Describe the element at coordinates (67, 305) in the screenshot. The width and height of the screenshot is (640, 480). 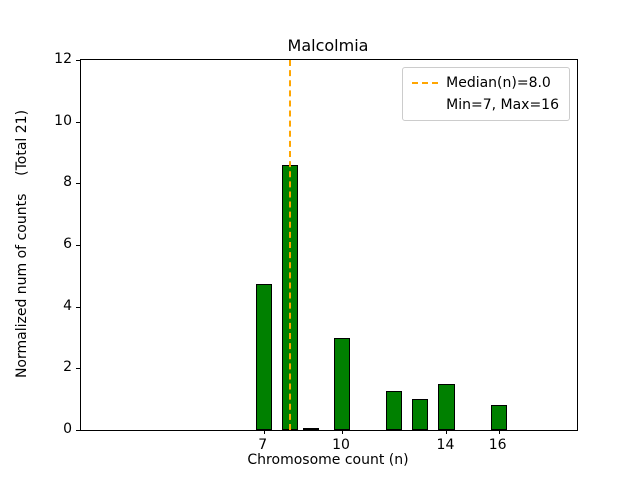
I see `y-tick-label: 4` at that location.